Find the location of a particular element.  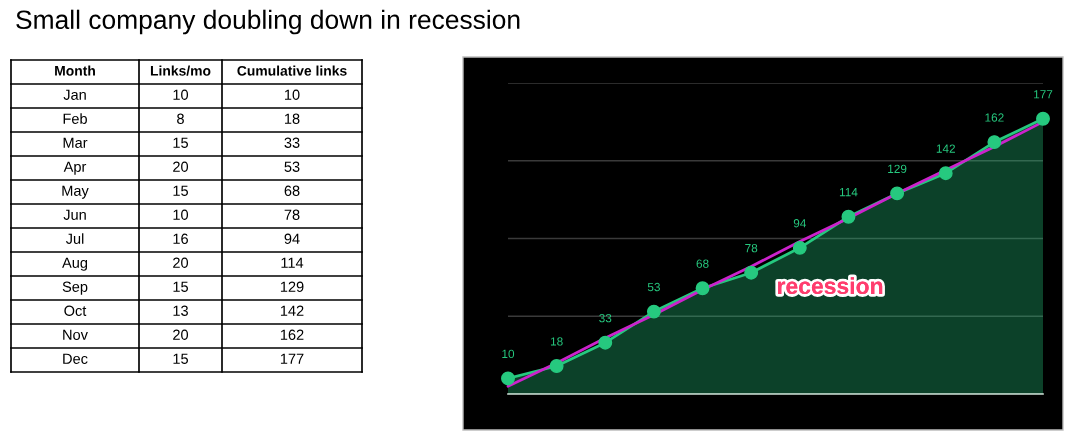

category-label: Feb is located at coordinates (75, 118).